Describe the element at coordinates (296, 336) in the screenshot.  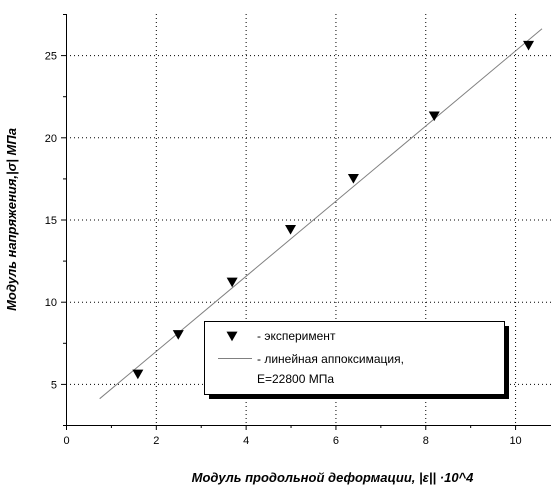
I see `legend-label-experiment: - эксперимент` at that location.